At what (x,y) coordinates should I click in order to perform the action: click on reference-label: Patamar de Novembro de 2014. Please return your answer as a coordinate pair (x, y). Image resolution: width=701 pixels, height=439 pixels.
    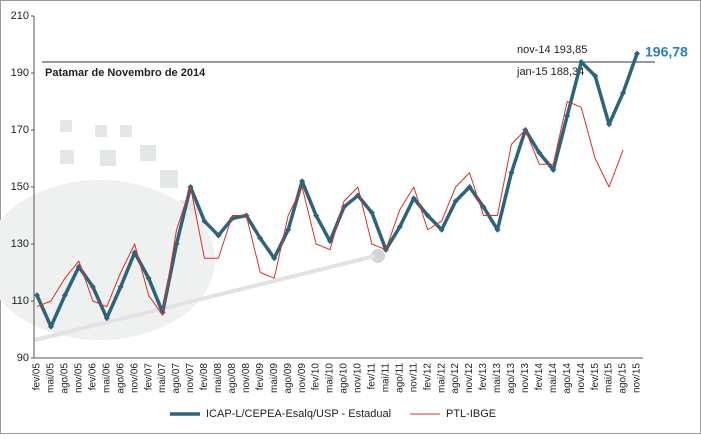
    Looking at the image, I should click on (125, 73).